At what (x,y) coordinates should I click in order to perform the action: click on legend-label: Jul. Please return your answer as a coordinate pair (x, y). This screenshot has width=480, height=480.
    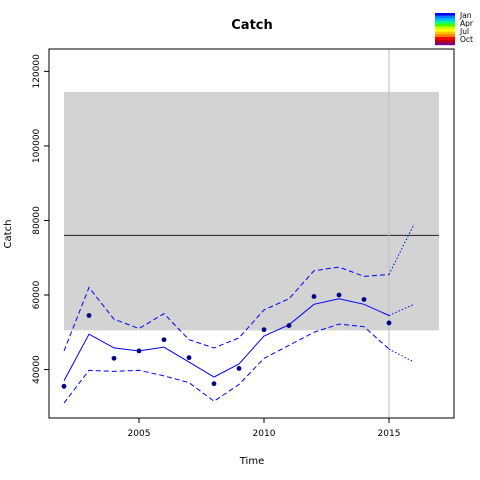
    Looking at the image, I should click on (464, 31).